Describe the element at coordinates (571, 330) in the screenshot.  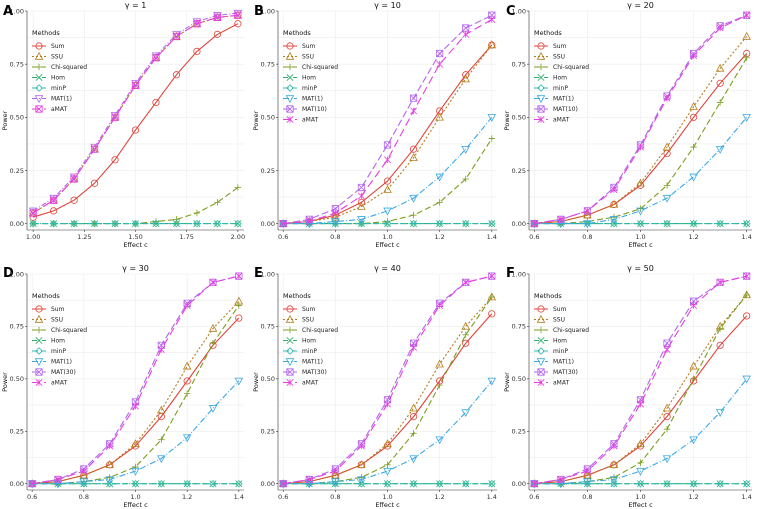
I see `legend-label: Chi-squared` at that location.